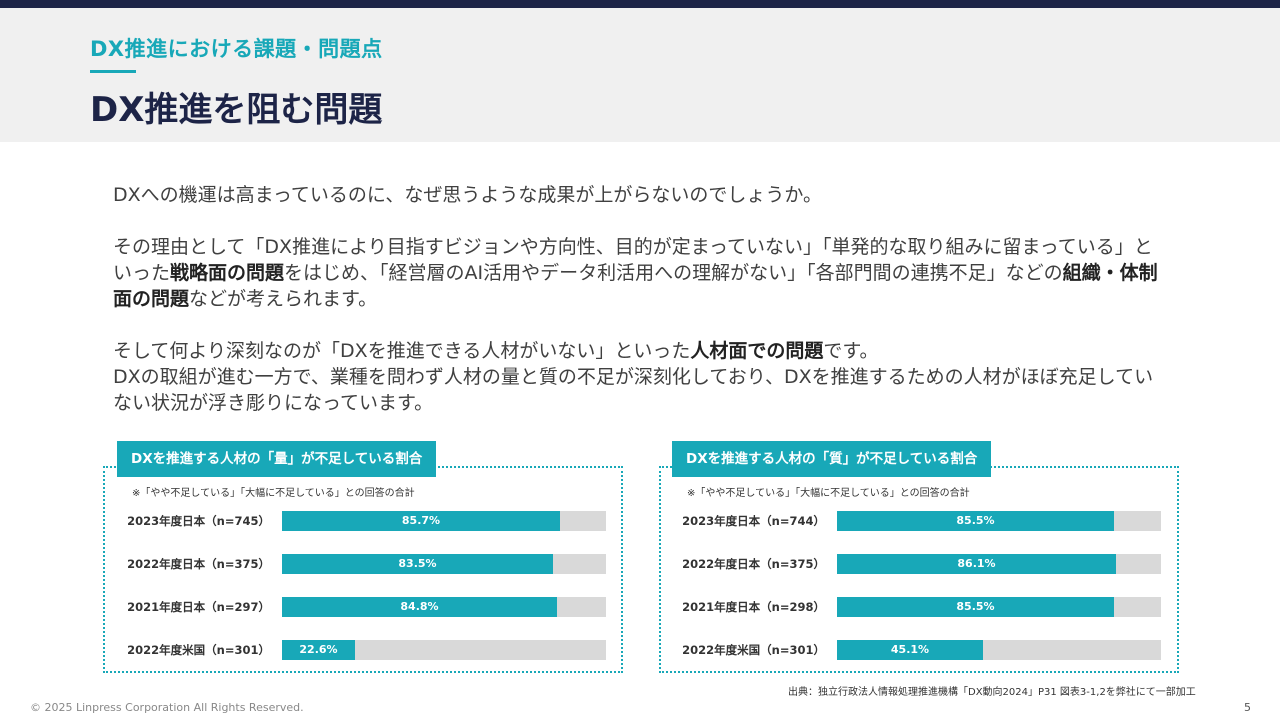 The image size is (1280, 720). I want to click on p3-text-2: です。, so click(851, 351).